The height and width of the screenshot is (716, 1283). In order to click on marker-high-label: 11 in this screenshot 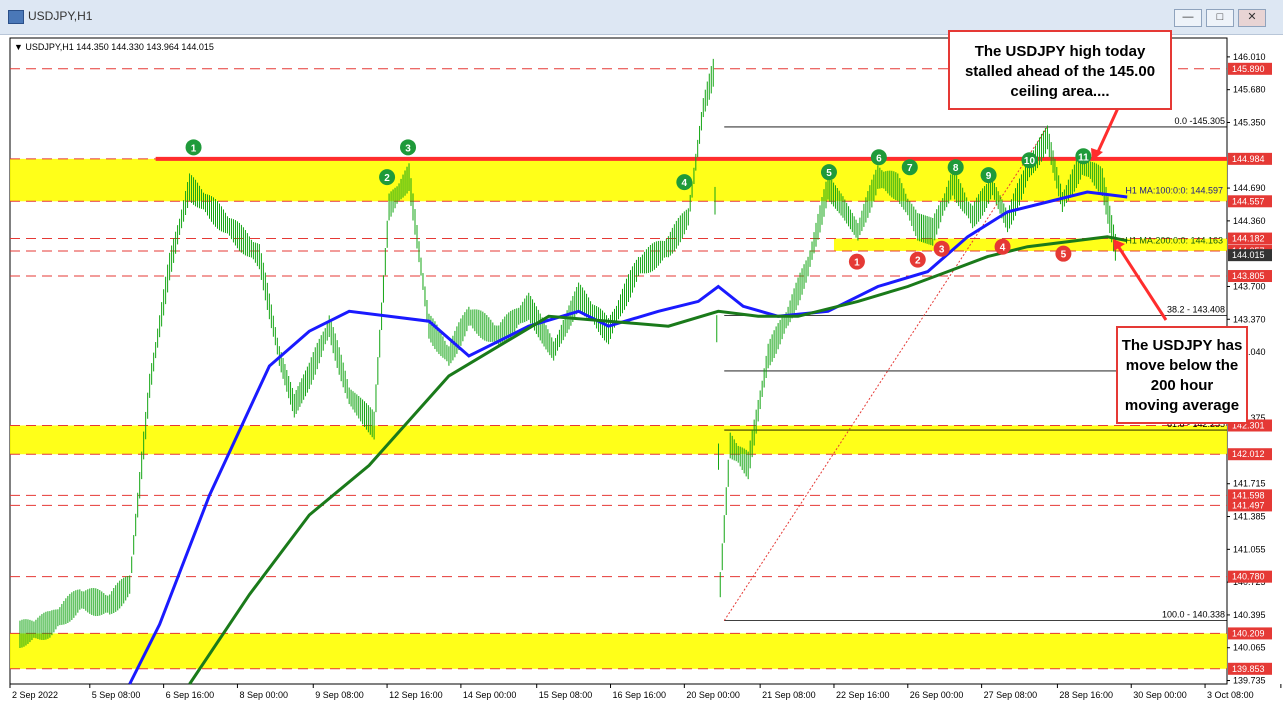, I will do `click(1083, 157)`.